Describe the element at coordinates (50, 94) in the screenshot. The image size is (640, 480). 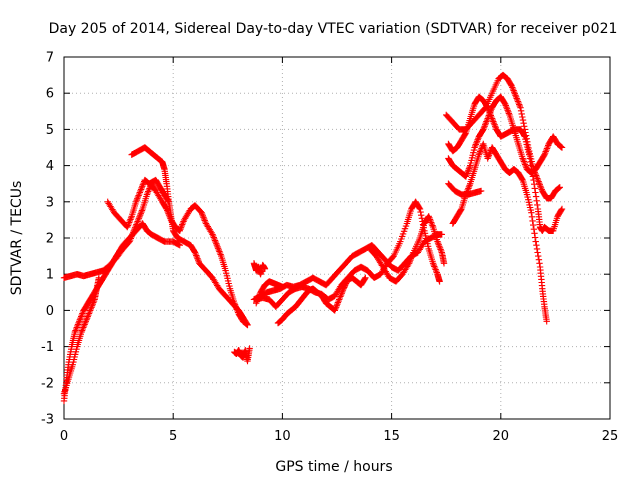
I see `y-tick-label: 6` at that location.